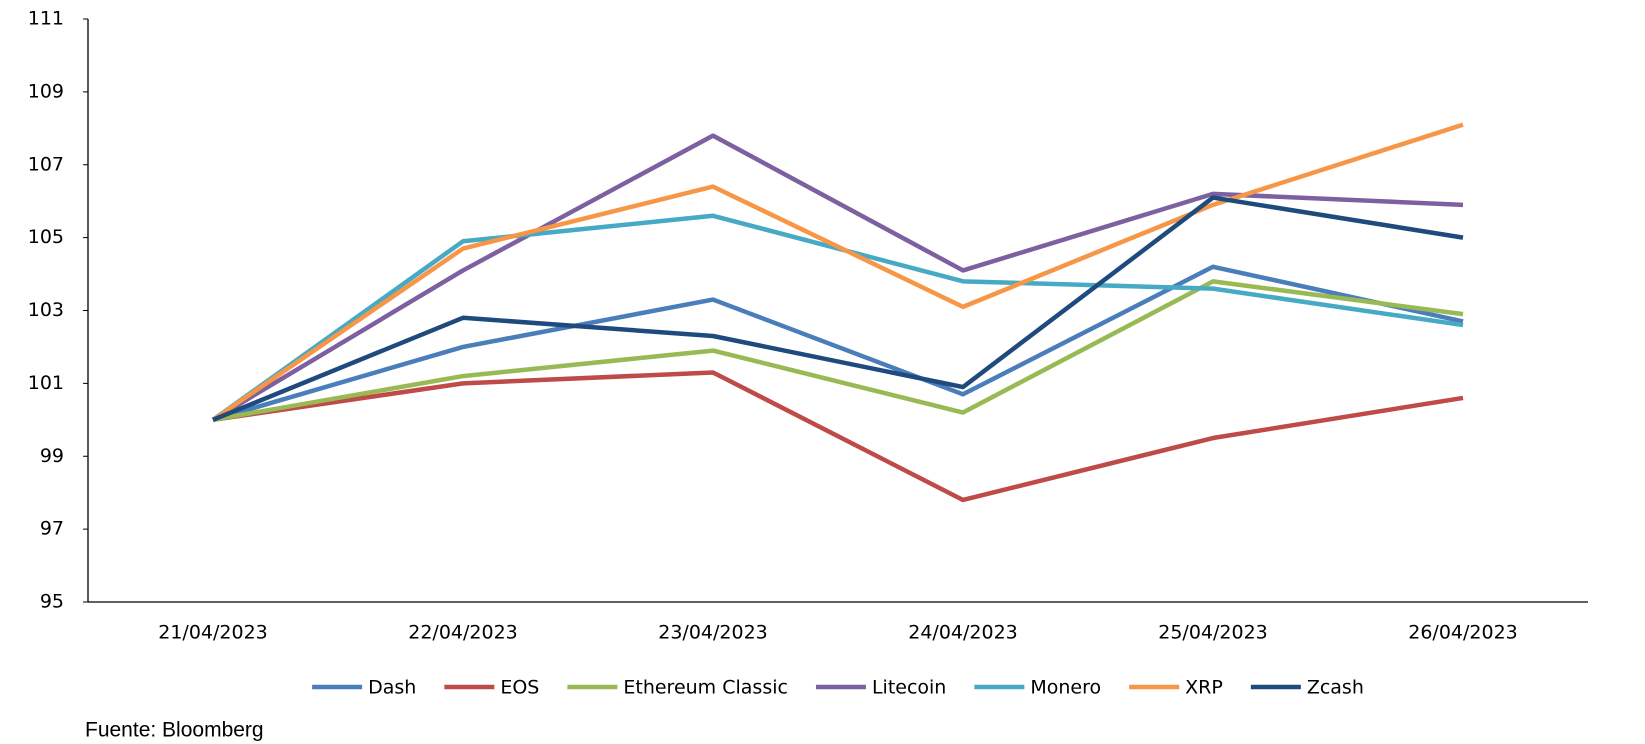 Image resolution: width=1645 pixels, height=744 pixels. I want to click on x-tick-label: 21/04/2023, so click(213, 633).